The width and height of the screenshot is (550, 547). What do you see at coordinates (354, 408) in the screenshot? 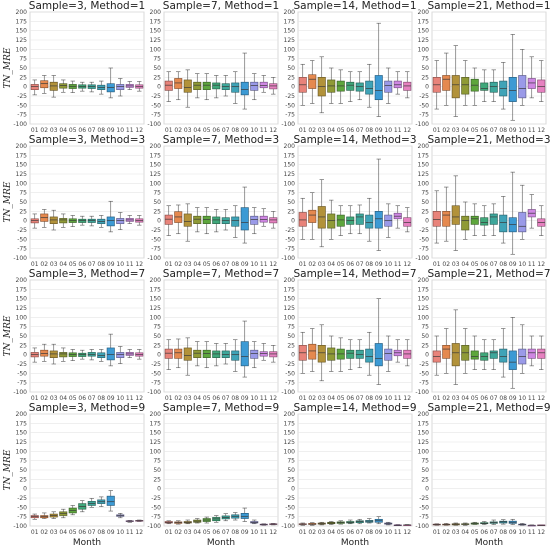
I see `panel-title: Sample=14, Method=9` at bounding box center [354, 408].